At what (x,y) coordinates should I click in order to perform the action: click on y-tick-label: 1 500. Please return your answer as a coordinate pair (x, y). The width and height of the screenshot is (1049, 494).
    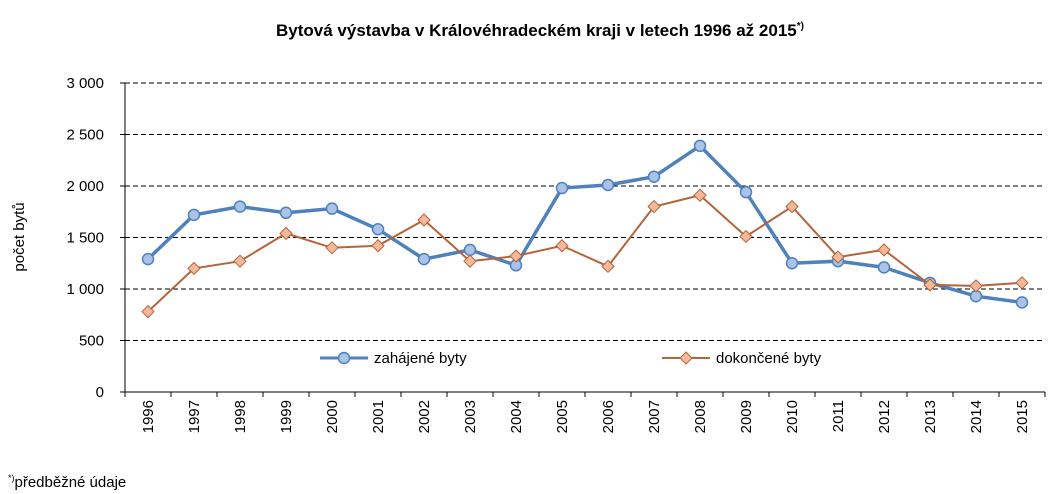
    Looking at the image, I should click on (85, 238).